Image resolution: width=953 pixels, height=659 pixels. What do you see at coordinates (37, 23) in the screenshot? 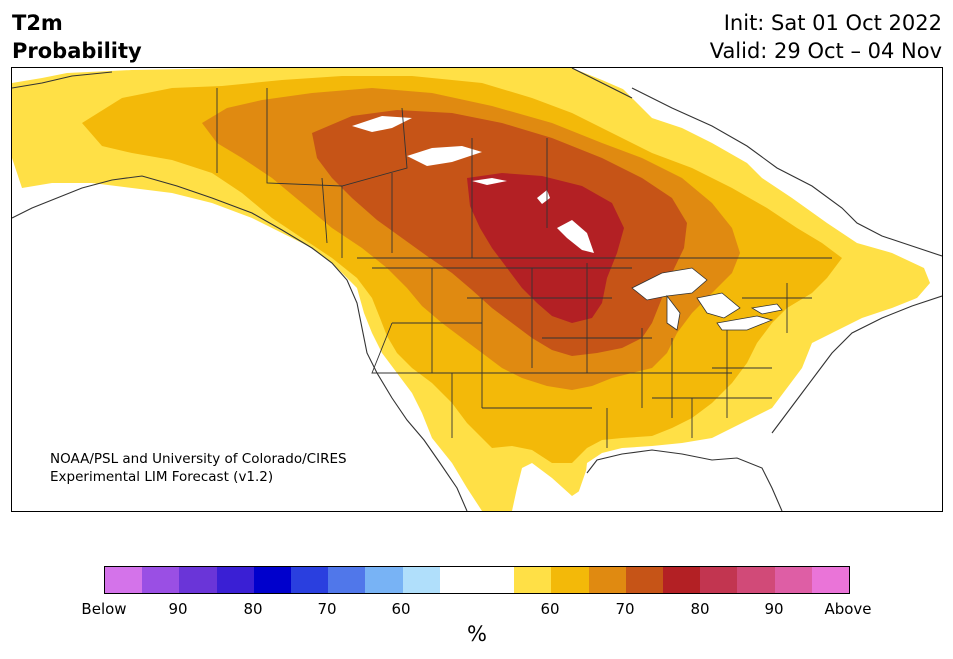
I see `title-line-1: T2m` at bounding box center [37, 23].